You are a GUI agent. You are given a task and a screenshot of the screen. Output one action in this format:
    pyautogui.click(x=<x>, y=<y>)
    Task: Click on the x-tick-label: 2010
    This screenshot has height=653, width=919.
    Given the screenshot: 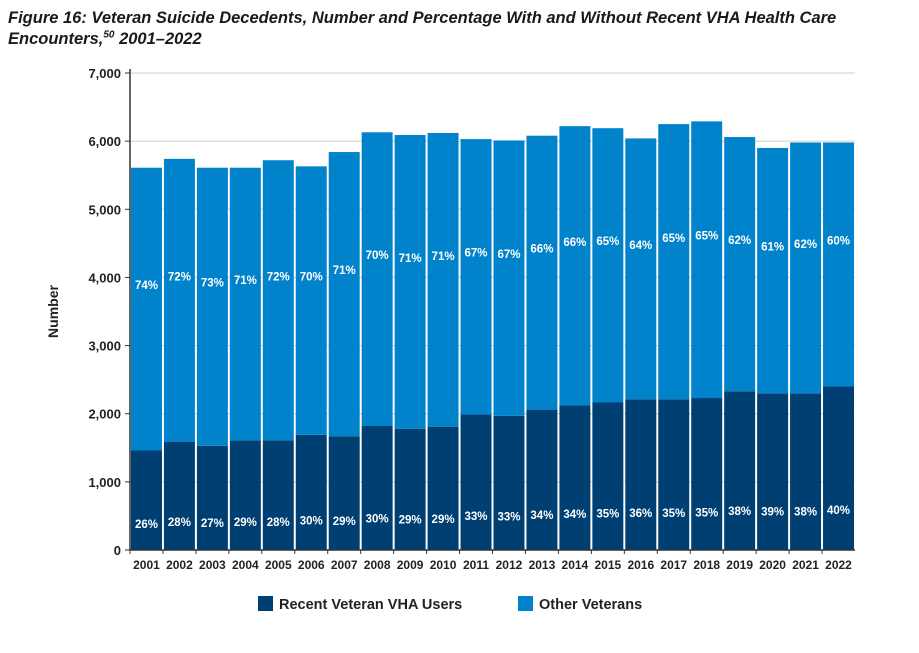 What is the action you would take?
    pyautogui.click(x=443, y=565)
    